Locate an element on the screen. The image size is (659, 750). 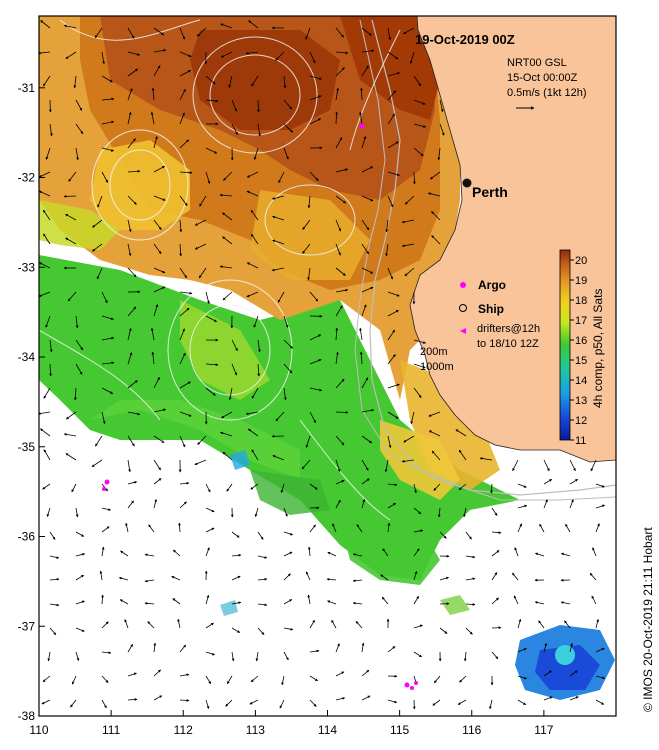
colorbar-label: 4h comp, p50, All Sats is located at coordinates (598, 348).